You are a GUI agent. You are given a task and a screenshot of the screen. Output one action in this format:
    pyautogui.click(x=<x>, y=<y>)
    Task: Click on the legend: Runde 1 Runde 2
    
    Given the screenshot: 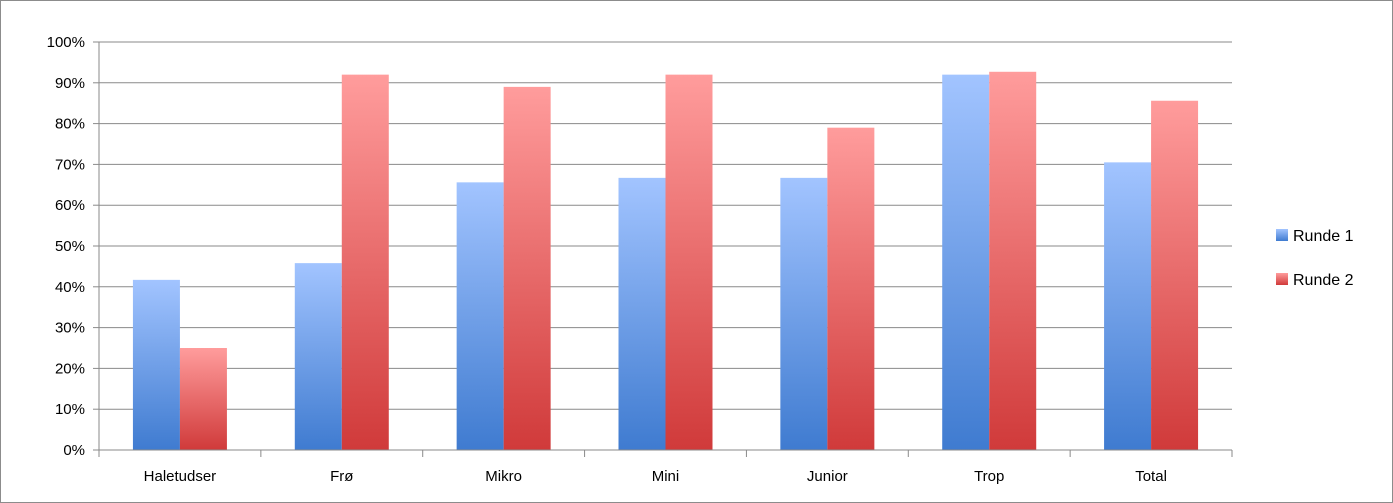 What is the action you would take?
    pyautogui.click(x=1315, y=258)
    